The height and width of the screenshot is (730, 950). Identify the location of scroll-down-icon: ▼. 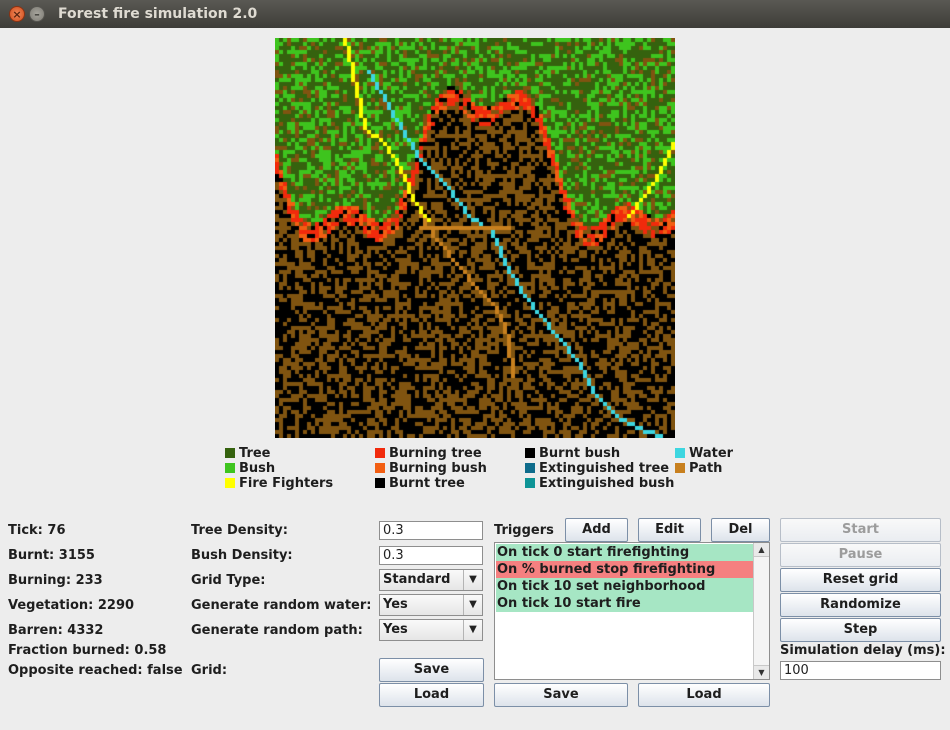
(761, 672).